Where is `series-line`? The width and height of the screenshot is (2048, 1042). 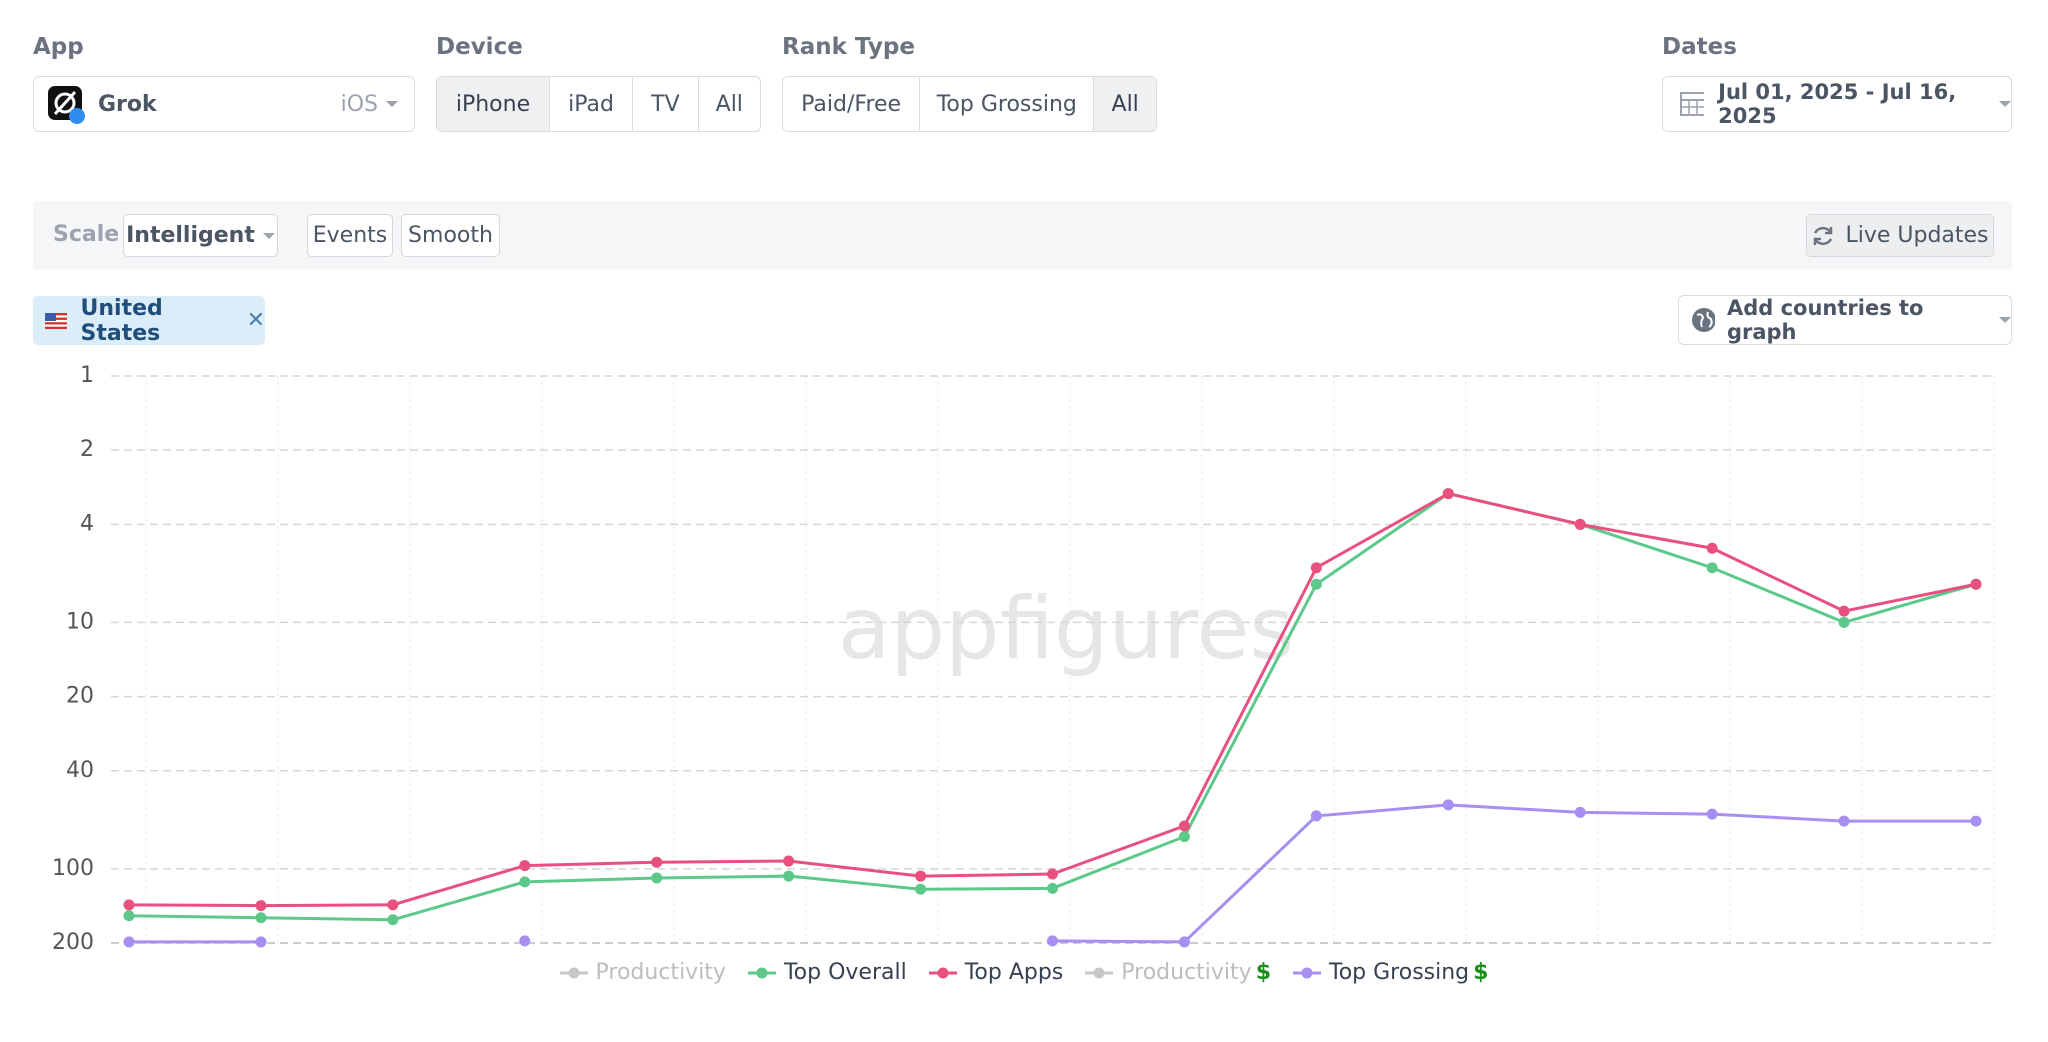 series-line is located at coordinates (1052, 873).